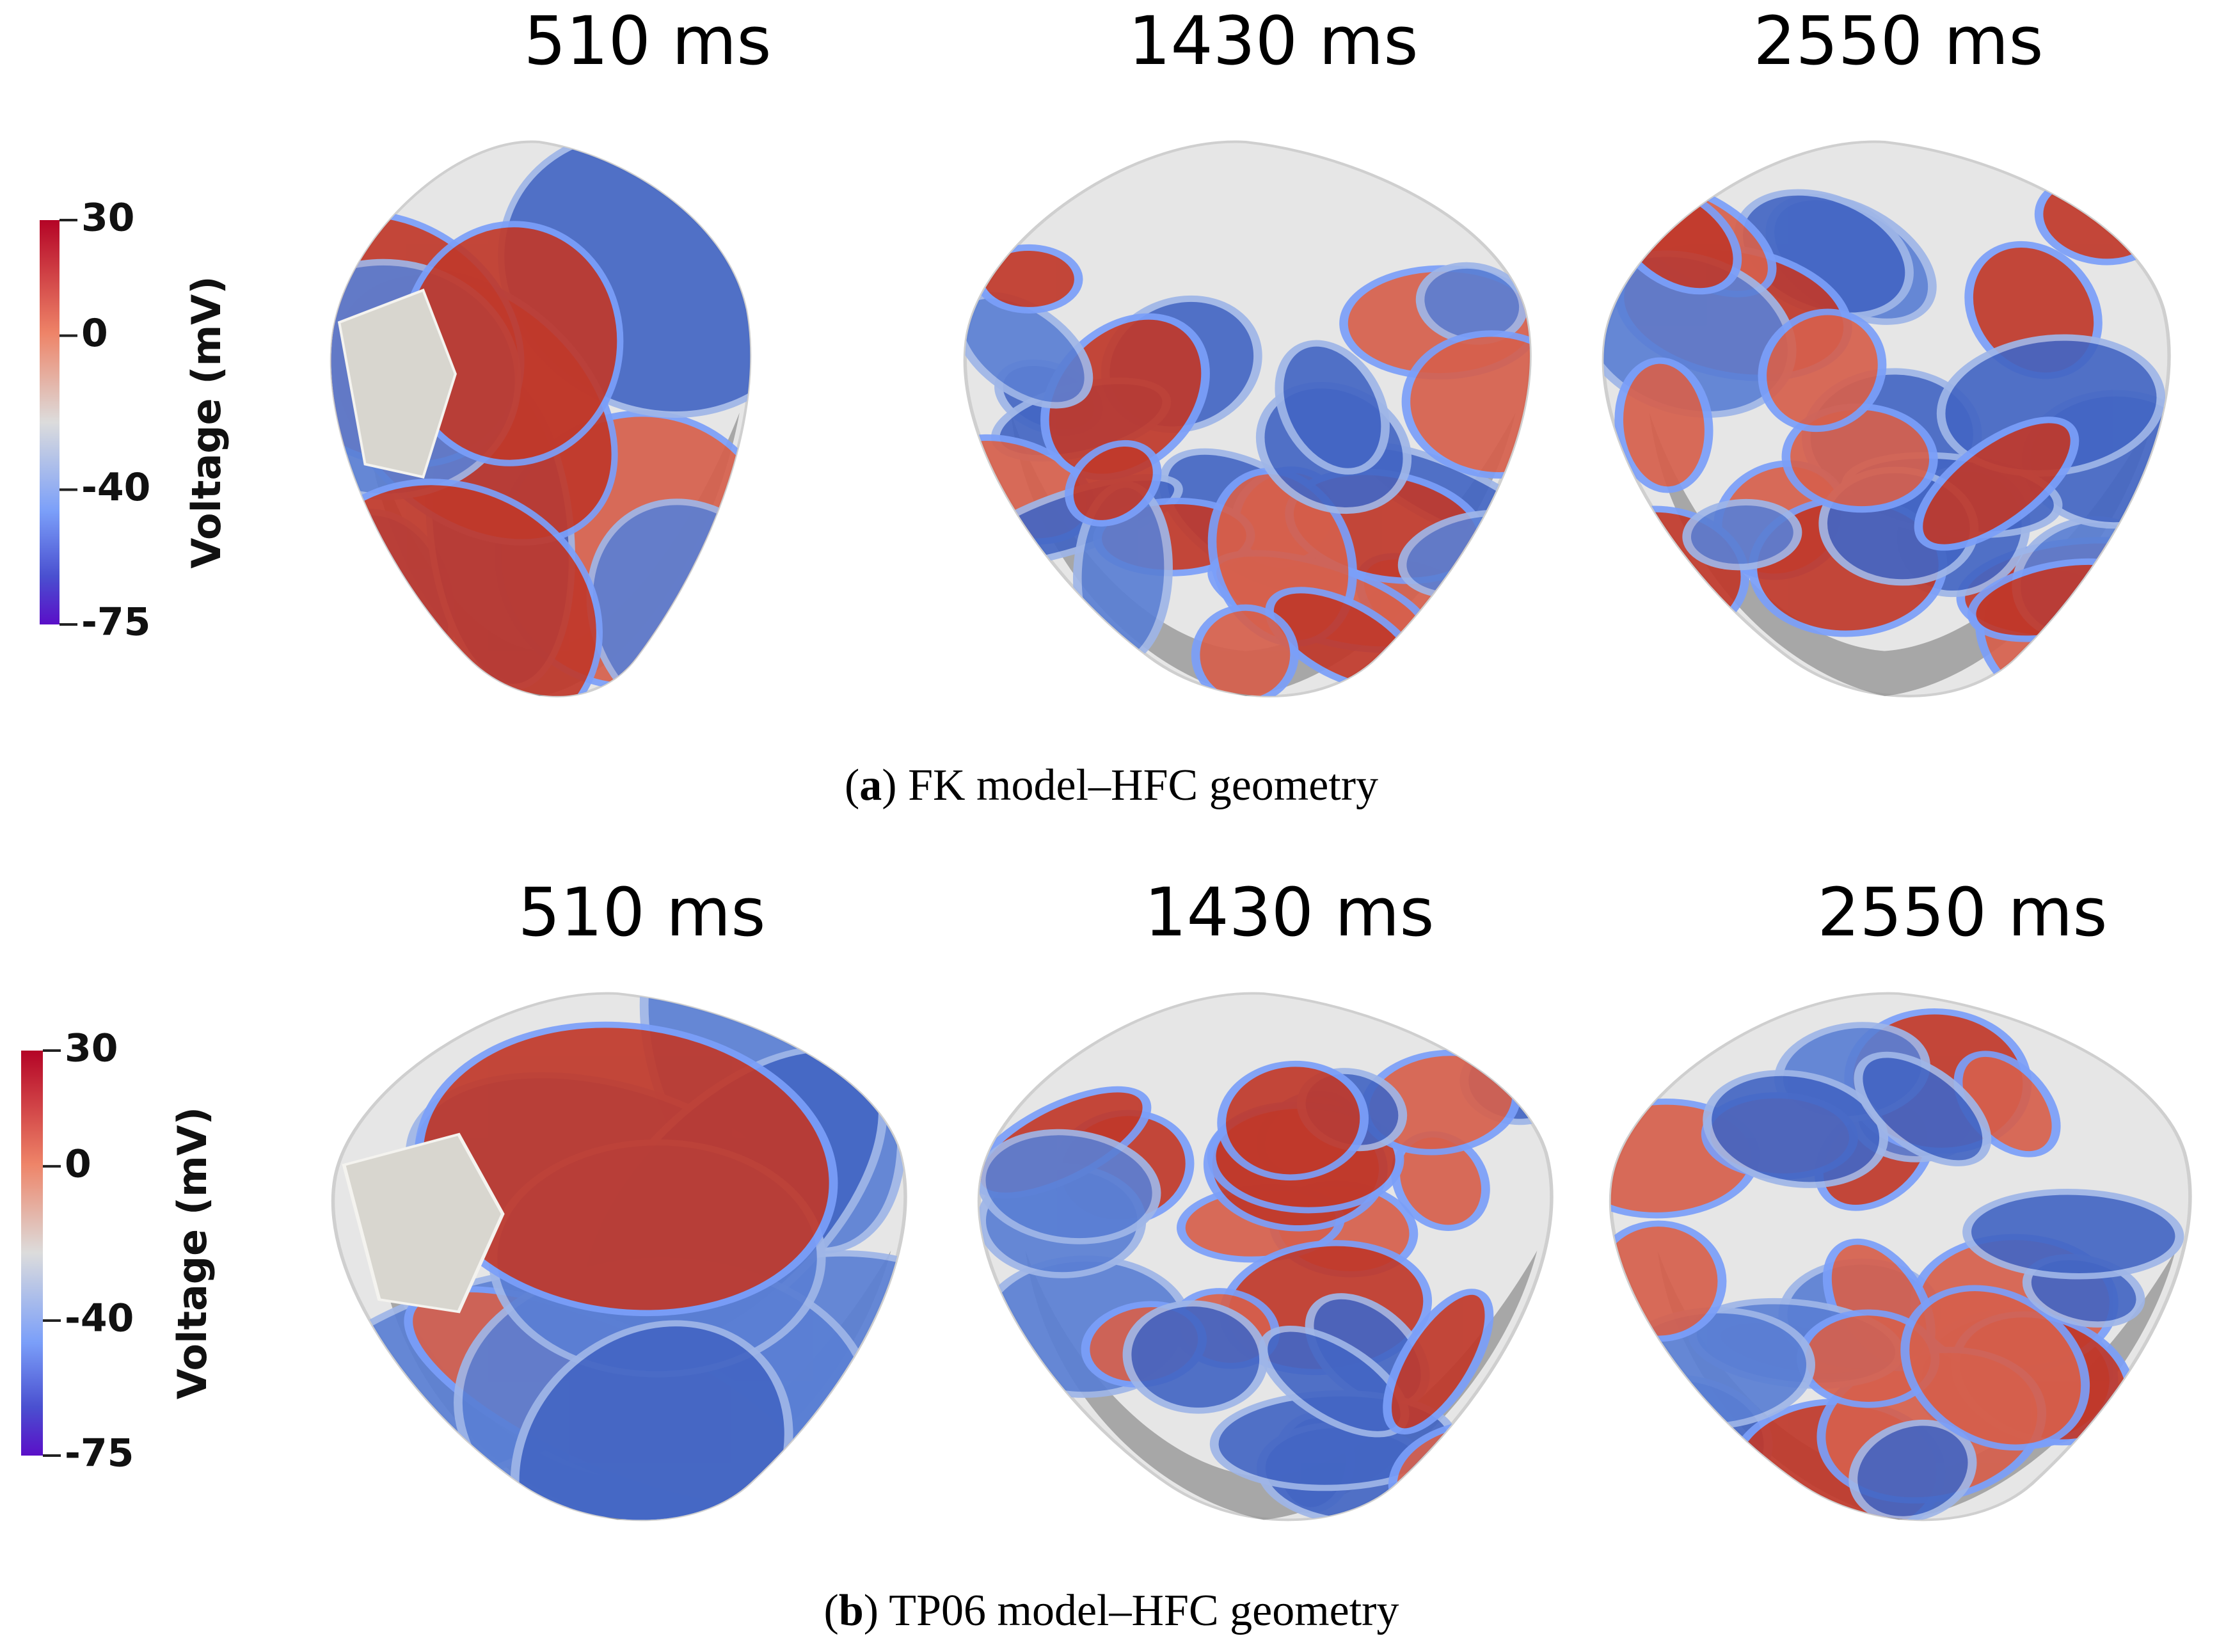 The width and height of the screenshot is (2226, 1652). I want to click on caption: (a) FK model–HFC geometry, so click(1111, 785).